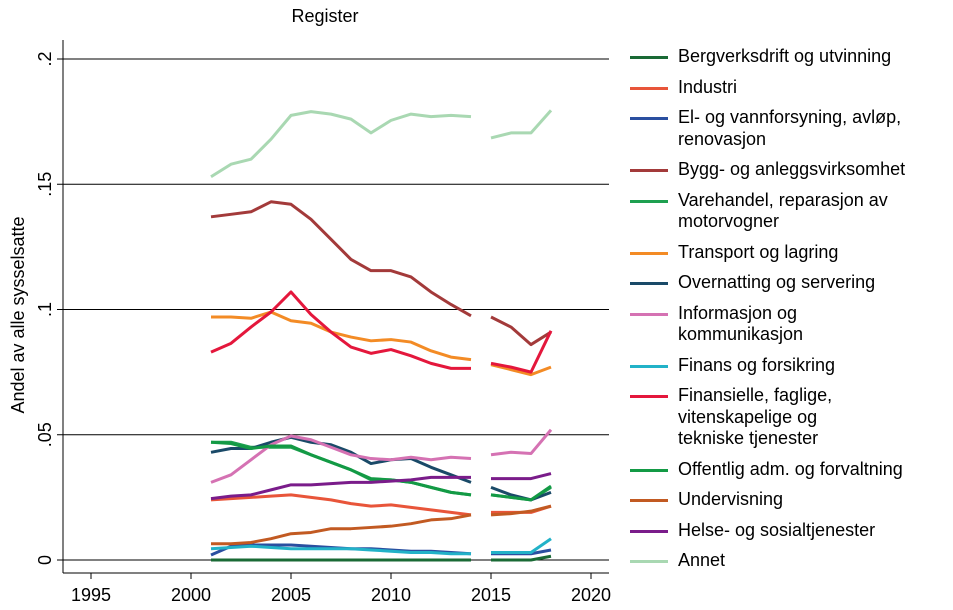 This screenshot has height=610, width=953. I want to click on legend-label: Varehandel, reparasjon av motorvogner, so click(783, 210).